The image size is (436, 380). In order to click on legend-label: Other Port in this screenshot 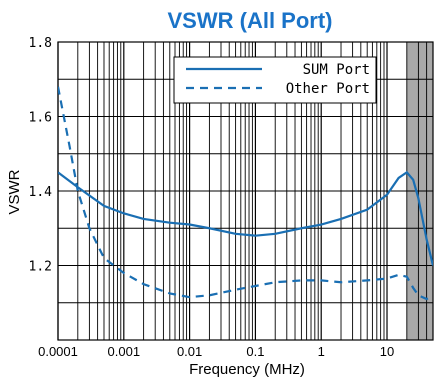, I will do `click(328, 89)`.